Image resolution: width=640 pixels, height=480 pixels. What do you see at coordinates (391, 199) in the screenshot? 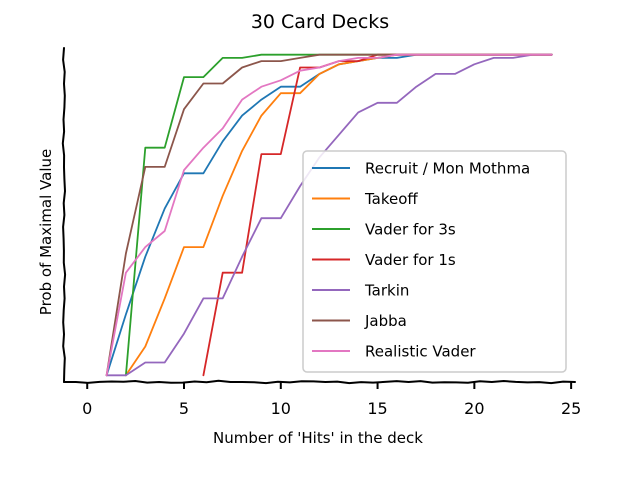
I see `legend-label: Takeoff` at bounding box center [391, 199].